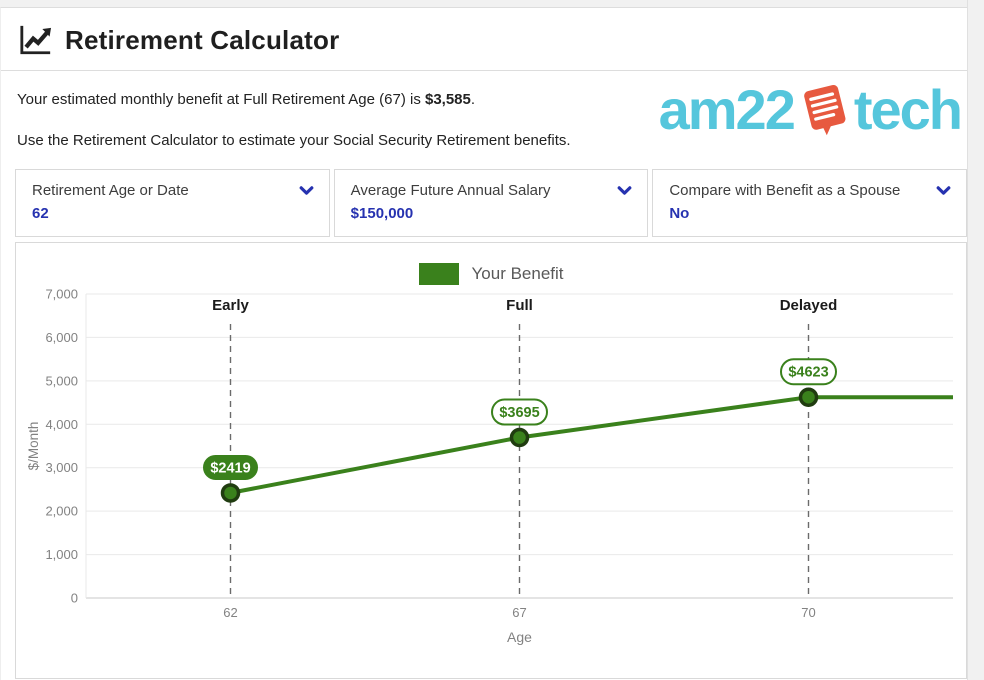  What do you see at coordinates (808, 612) in the screenshot?
I see `x-tick-label: 70` at bounding box center [808, 612].